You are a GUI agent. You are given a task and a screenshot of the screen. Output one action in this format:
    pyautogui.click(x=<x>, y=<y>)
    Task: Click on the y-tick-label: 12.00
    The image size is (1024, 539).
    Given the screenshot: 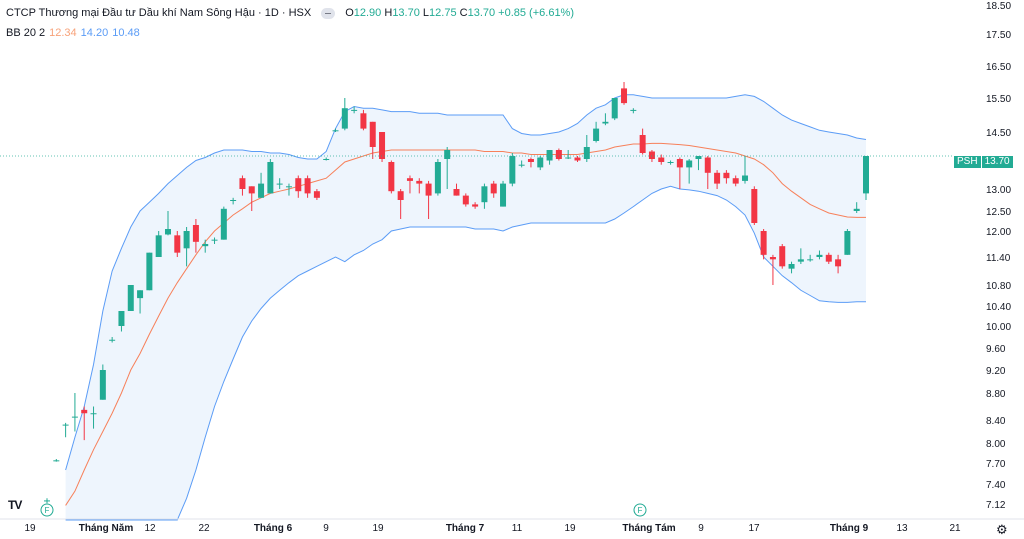 What is the action you would take?
    pyautogui.click(x=998, y=232)
    